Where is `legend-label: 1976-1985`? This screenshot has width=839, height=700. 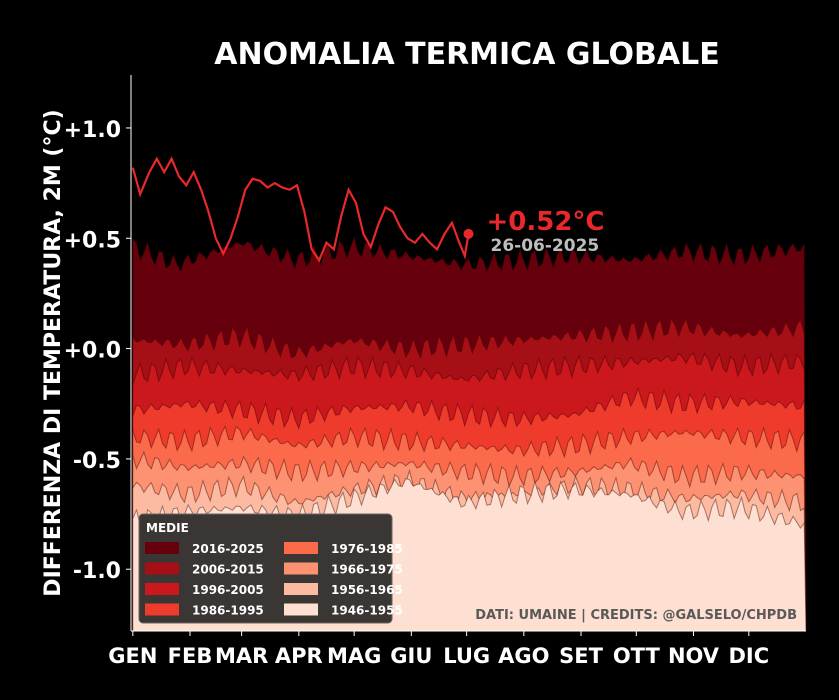 legend-label: 1976-1985 is located at coordinates (367, 549).